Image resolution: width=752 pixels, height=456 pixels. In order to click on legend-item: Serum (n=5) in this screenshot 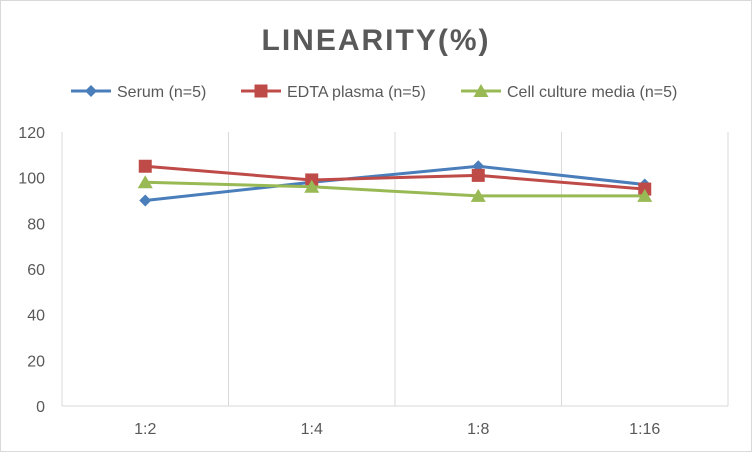, I will do `click(138, 92)`.